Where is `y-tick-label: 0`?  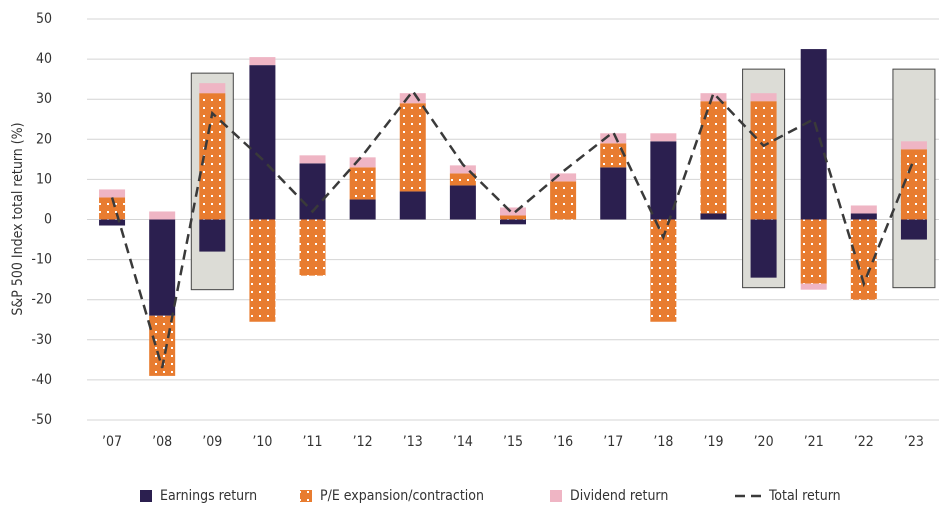 y-tick-label: 0 is located at coordinates (48, 220).